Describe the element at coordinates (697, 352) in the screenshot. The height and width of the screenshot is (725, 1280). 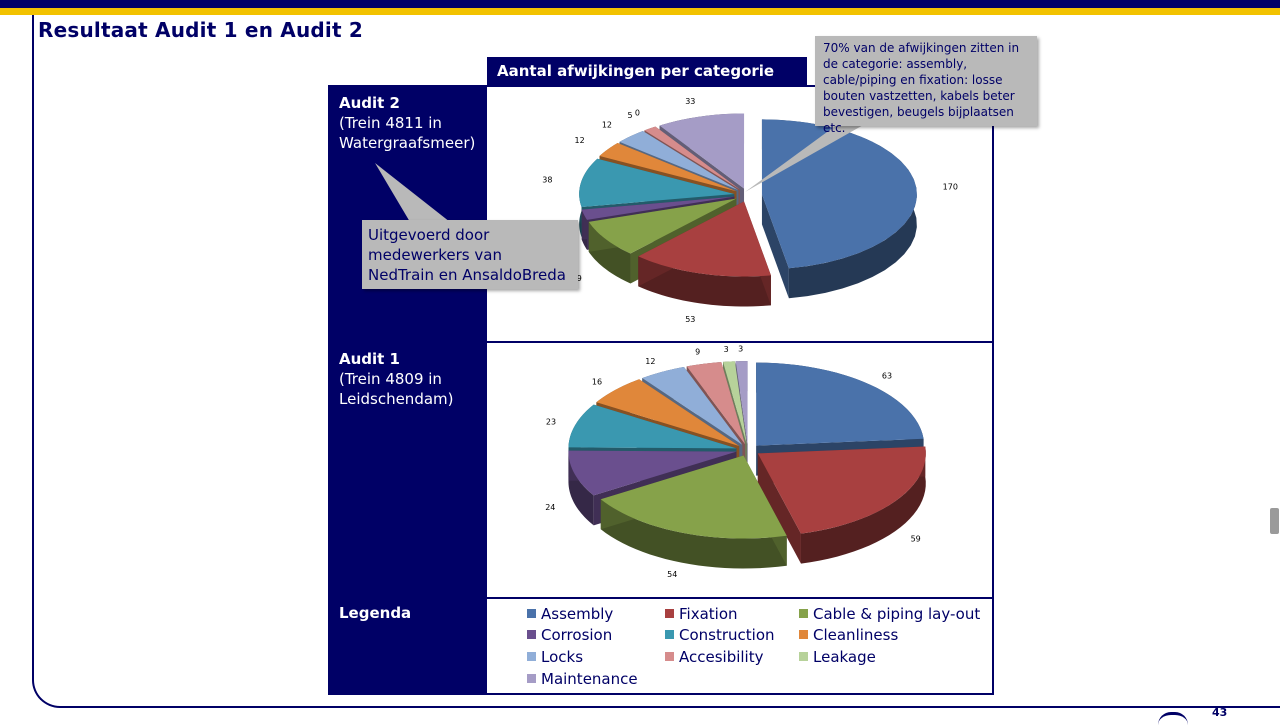
I see `pie-data-label: 9` at that location.